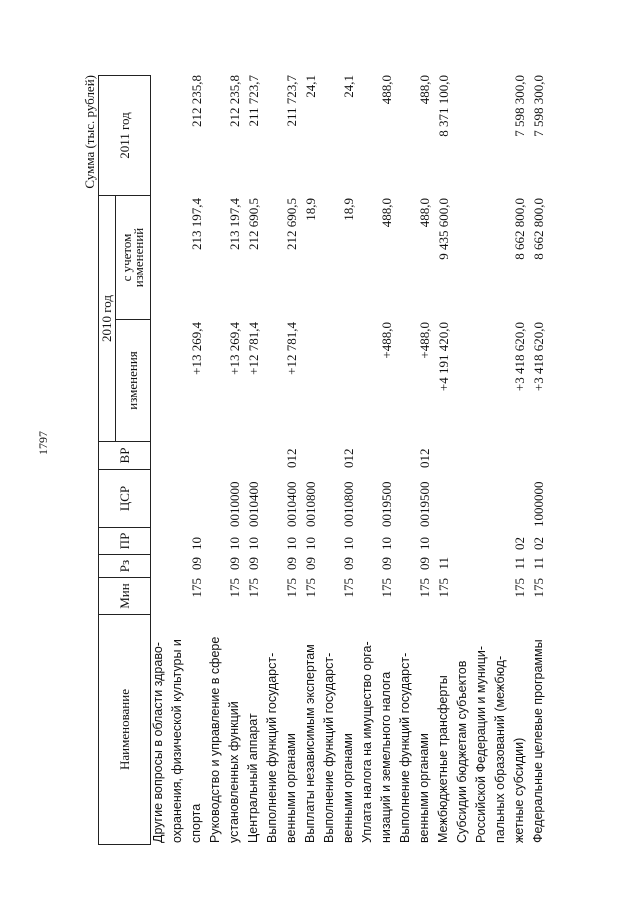 This screenshot has height=900, width=640. Describe the element at coordinates (107, 318) in the screenshot. I see `header-2010: 2010 год` at that location.